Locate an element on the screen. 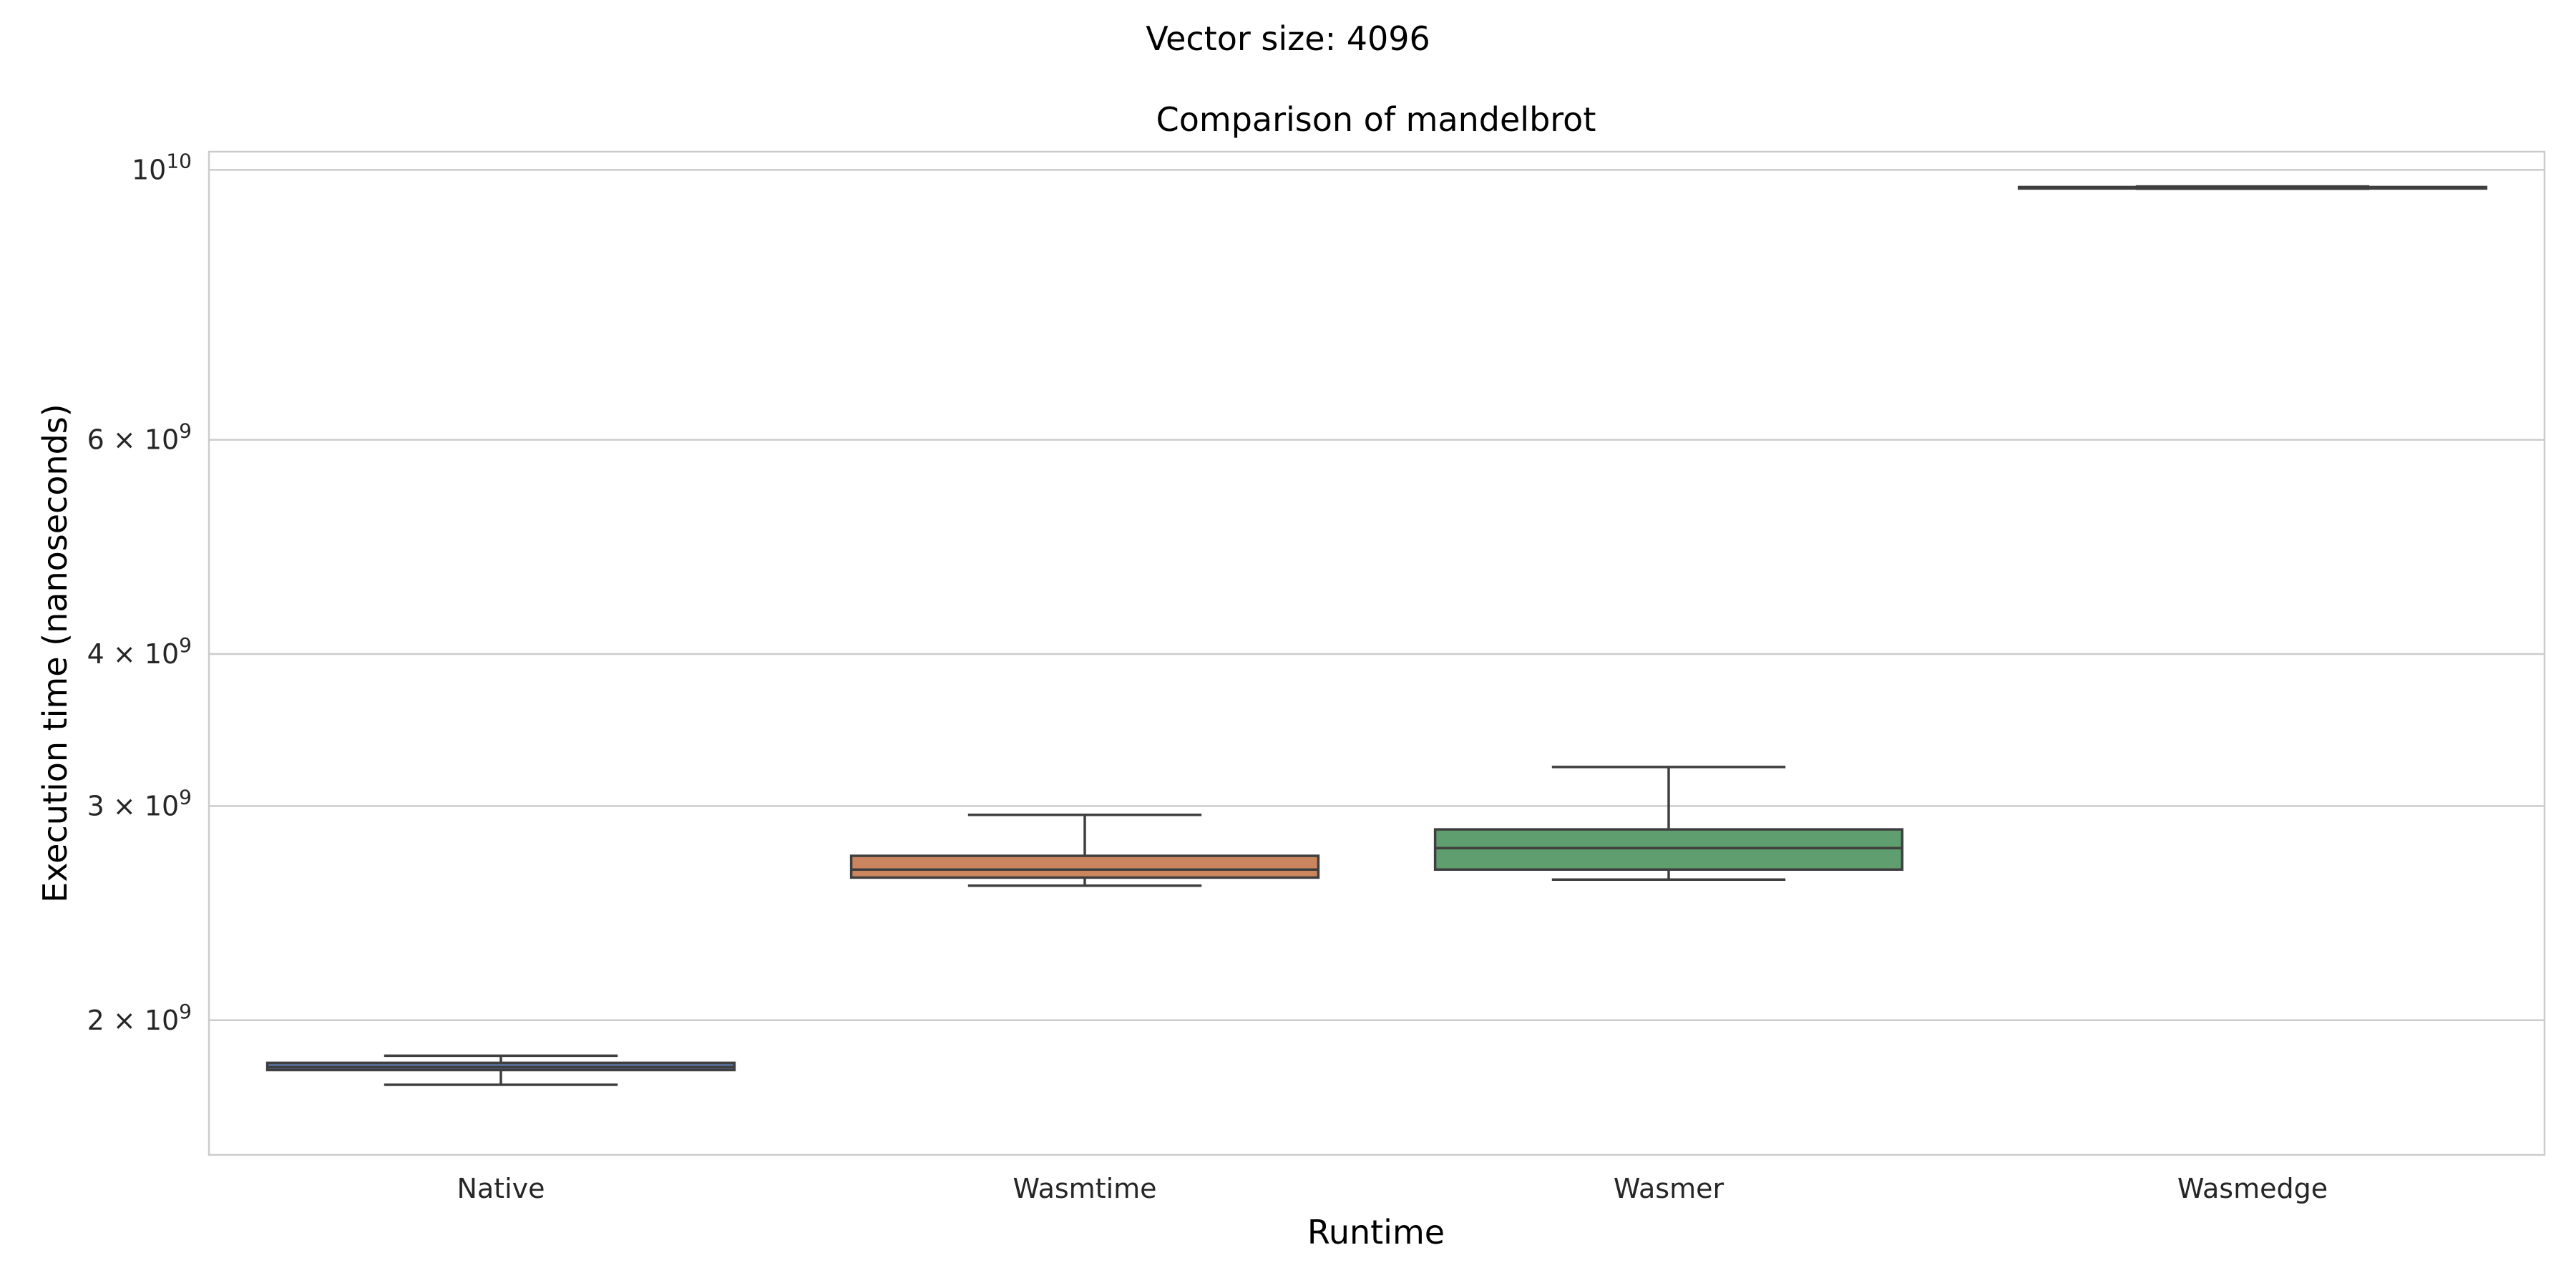  y-tick-label: 2 × 109 is located at coordinates (139, 1018).